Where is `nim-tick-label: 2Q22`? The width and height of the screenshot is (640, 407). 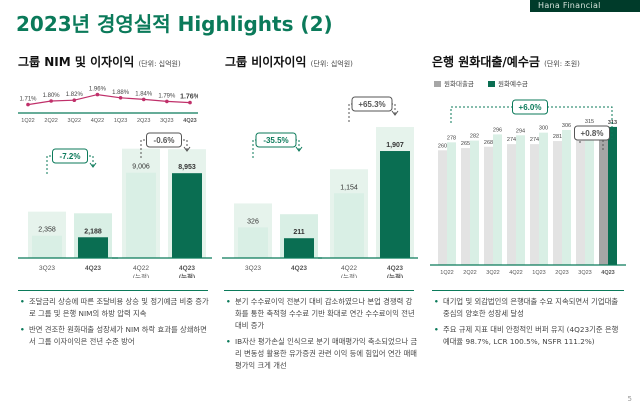
nim-tick-label: 2Q22 is located at coordinates (50, 121).